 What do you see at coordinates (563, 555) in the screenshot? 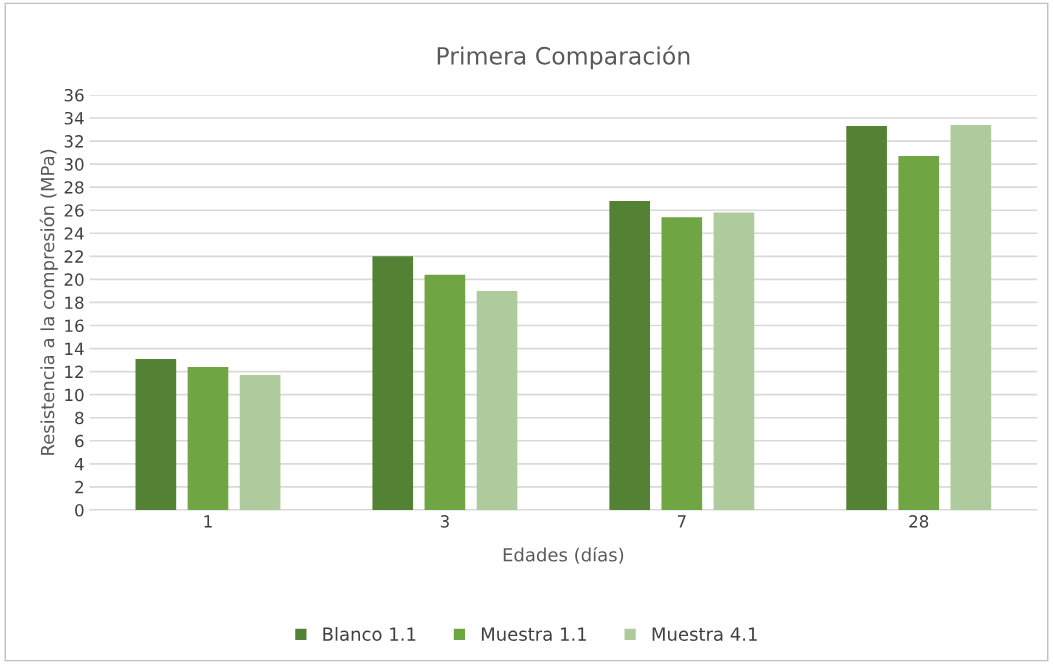
I see `x-axis-title: Edades (días)` at bounding box center [563, 555].